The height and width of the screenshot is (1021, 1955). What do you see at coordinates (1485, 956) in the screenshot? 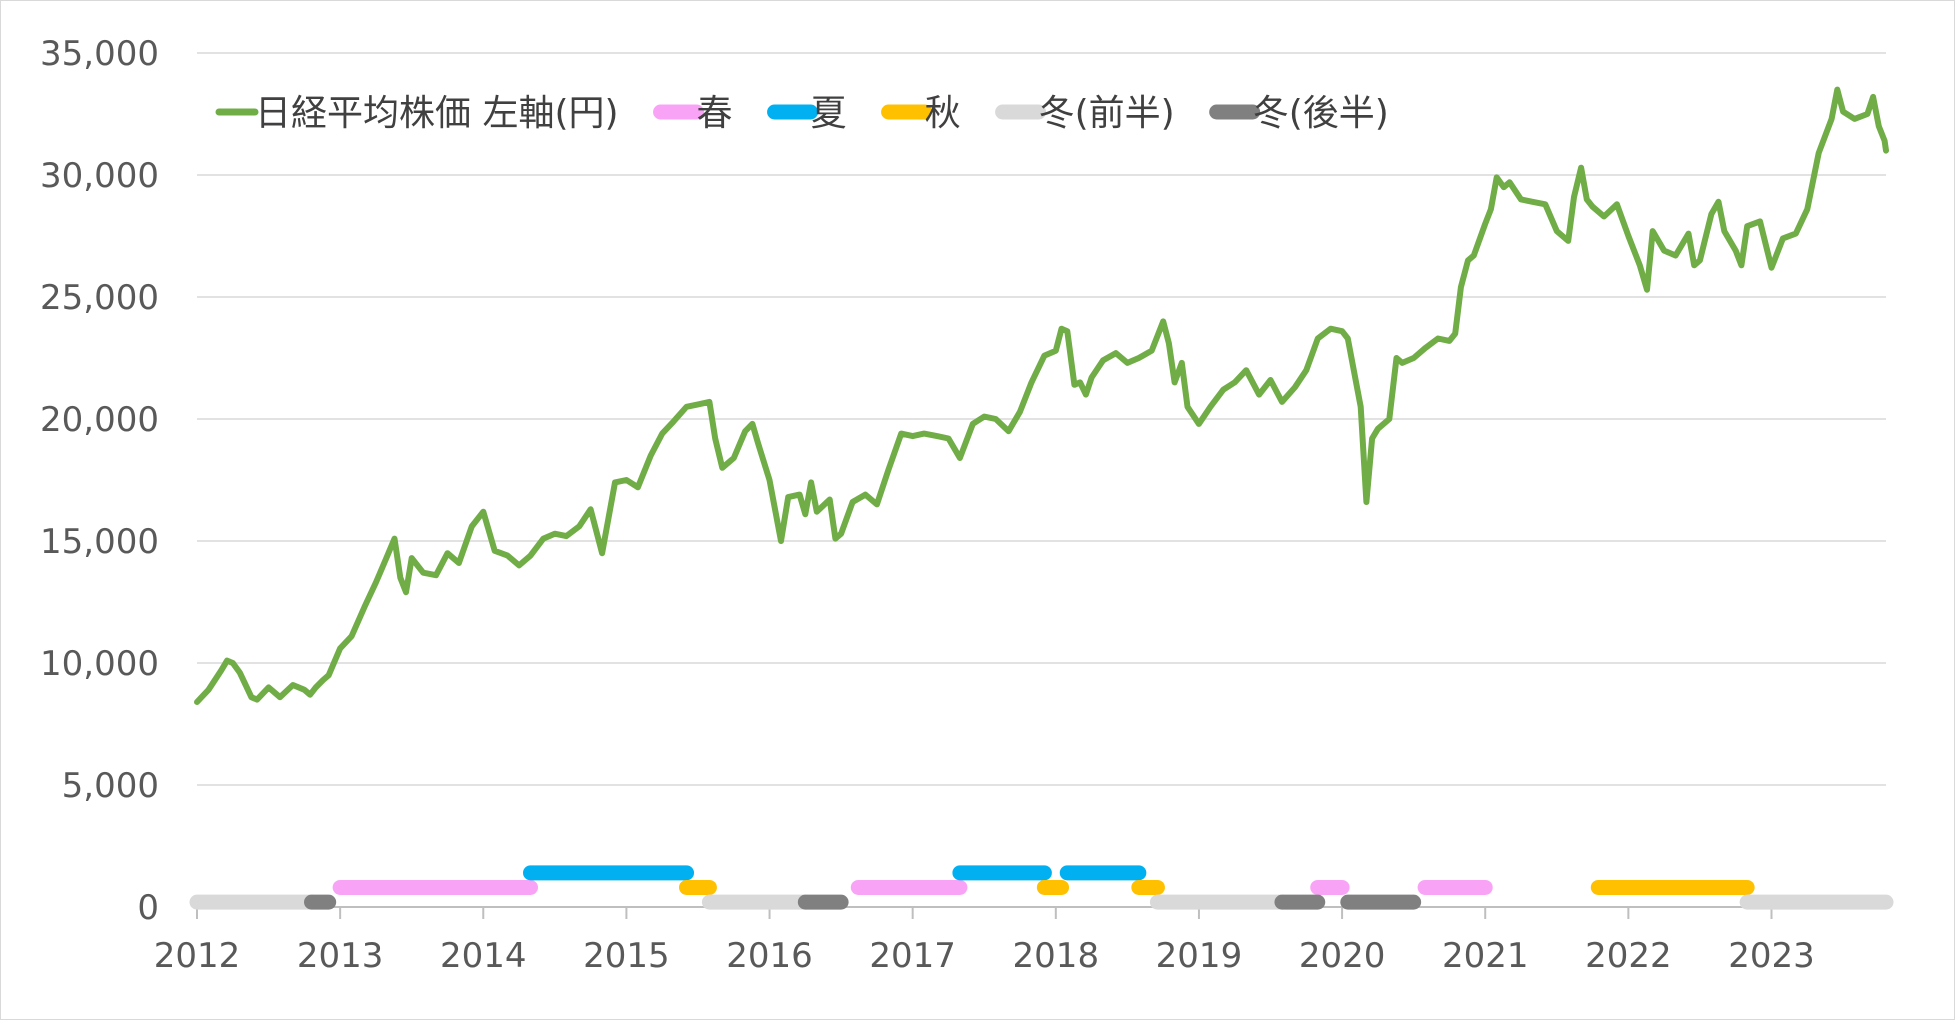
I see `x-tick-label: 2021` at bounding box center [1485, 956].